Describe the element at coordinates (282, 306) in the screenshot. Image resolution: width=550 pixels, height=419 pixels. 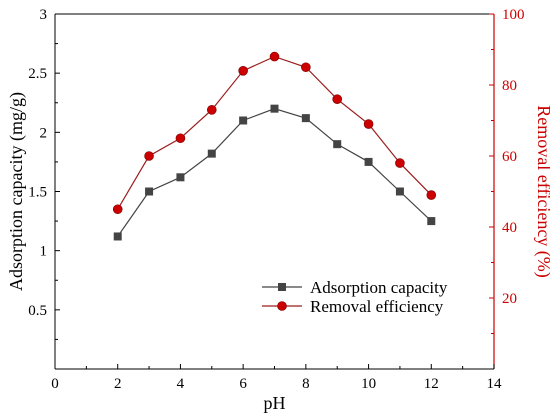
I see `legend-marker-circle` at that location.